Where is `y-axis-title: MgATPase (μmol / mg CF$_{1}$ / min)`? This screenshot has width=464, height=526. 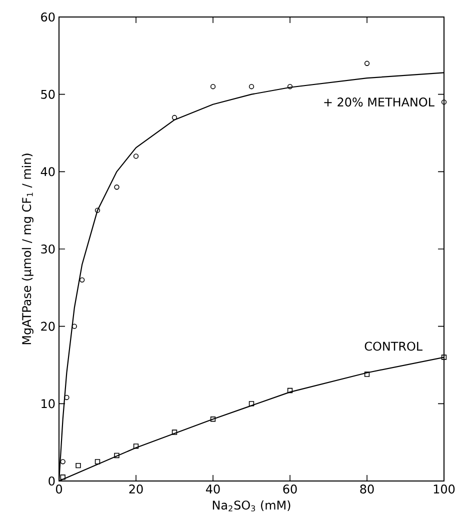 y-axis-title: MgATPase (μmol / mg CF$_{1}$ / min) is located at coordinates (28, 249).